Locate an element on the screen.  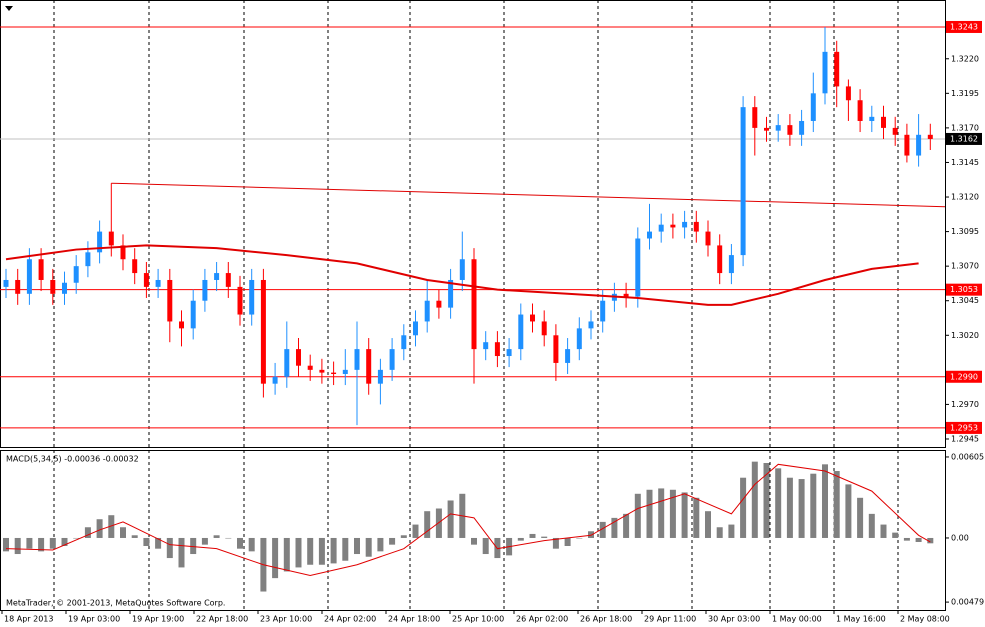
trendline is located at coordinates (528, 195).